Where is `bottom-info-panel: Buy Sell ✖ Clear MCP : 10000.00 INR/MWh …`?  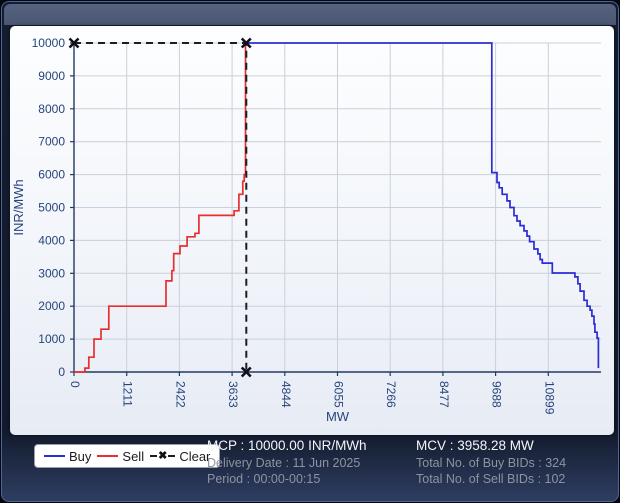
bottom-info-panel: Buy Sell ✖ Clear MCP : 10000.00 INR/MWh … is located at coordinates (310, 465).